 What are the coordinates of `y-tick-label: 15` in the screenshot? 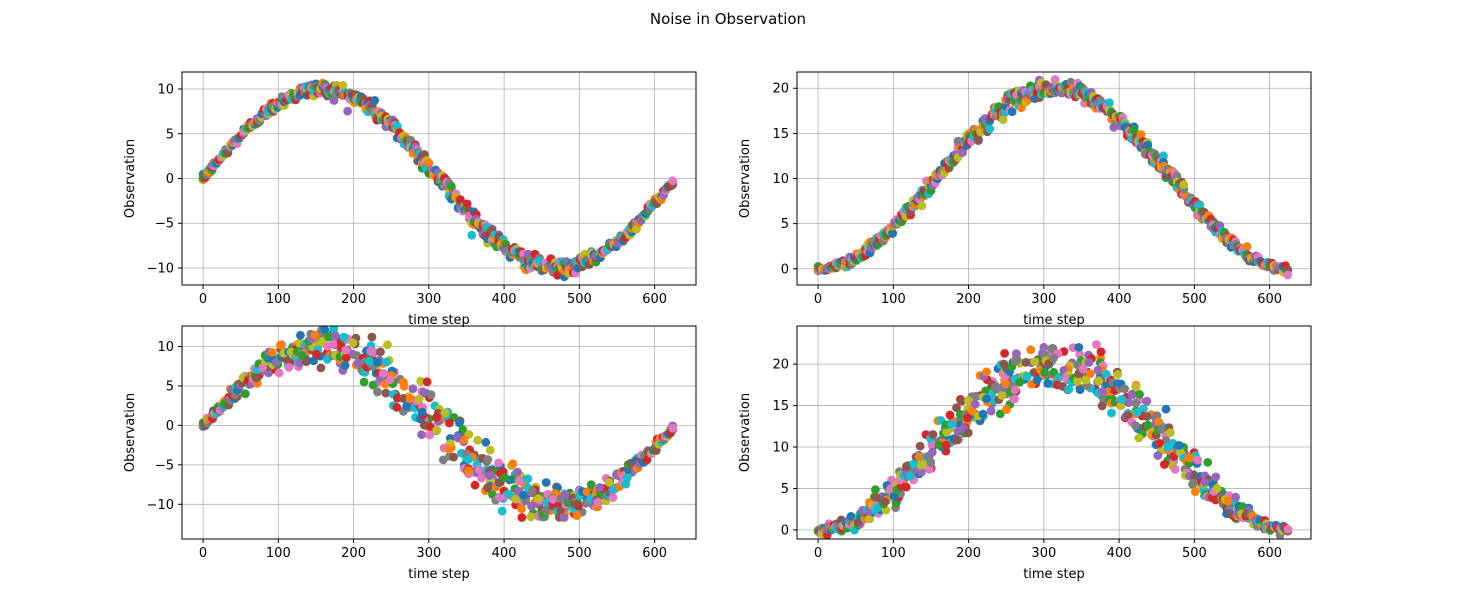 It's located at (780, 134).